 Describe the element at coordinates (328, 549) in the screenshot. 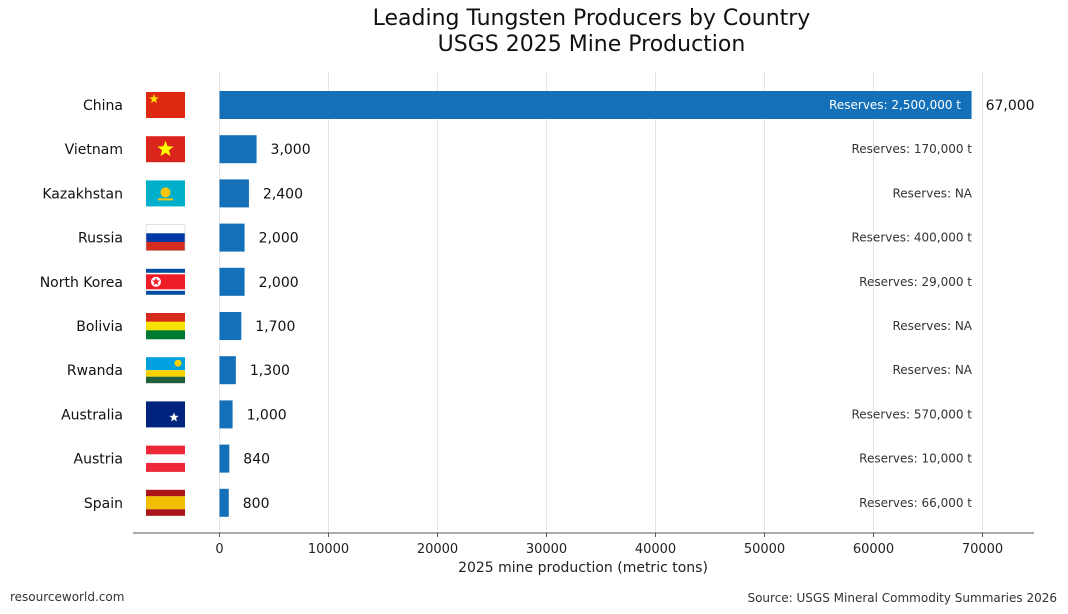

I see `x-tick-label: 10000` at that location.